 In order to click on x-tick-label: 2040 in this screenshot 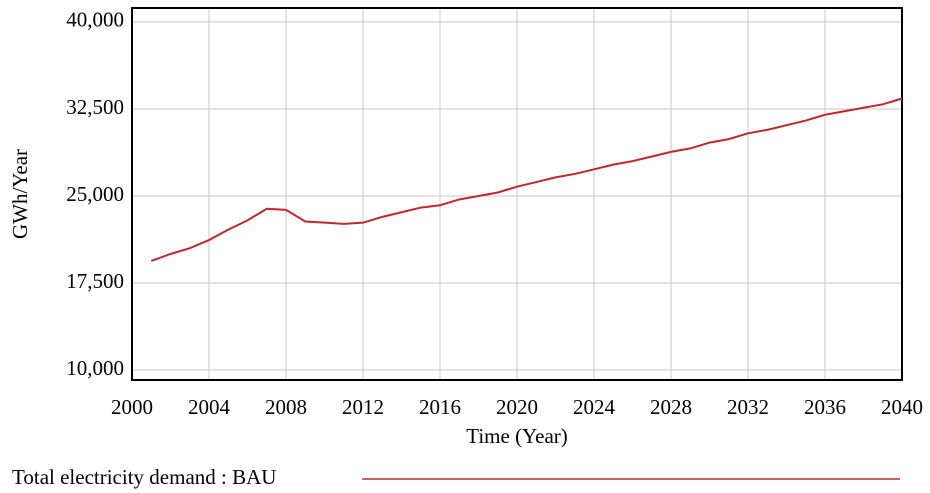, I will do `click(902, 407)`.